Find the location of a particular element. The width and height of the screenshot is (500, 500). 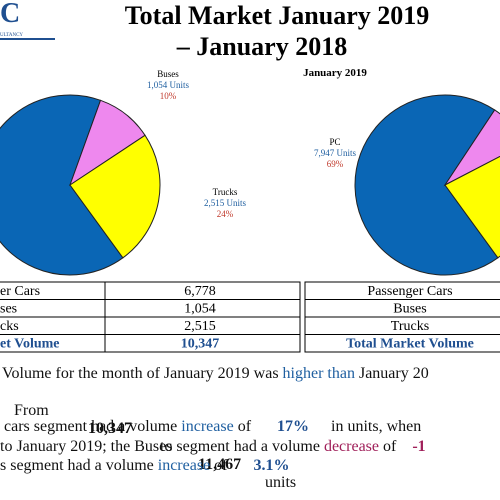

slice-label: Buses is located at coordinates (168, 74).